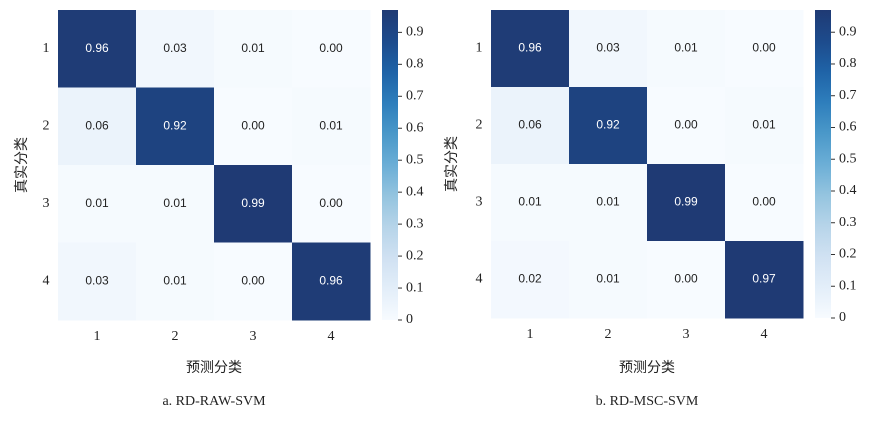  Describe the element at coordinates (175, 336) in the screenshot. I see `x-tick-label: 2` at that location.